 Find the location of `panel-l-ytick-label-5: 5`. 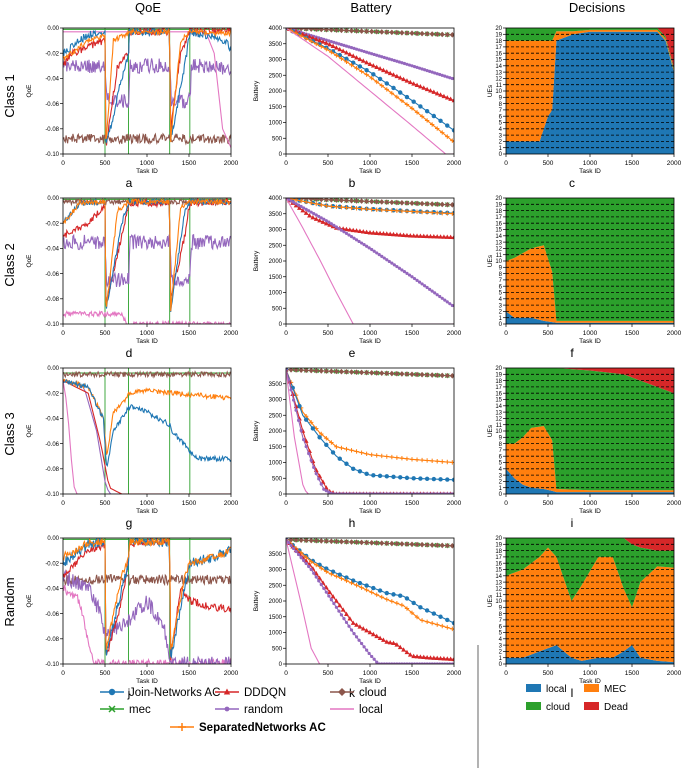

panel-l-ytick-label-5: 5 is located at coordinates (501, 634).